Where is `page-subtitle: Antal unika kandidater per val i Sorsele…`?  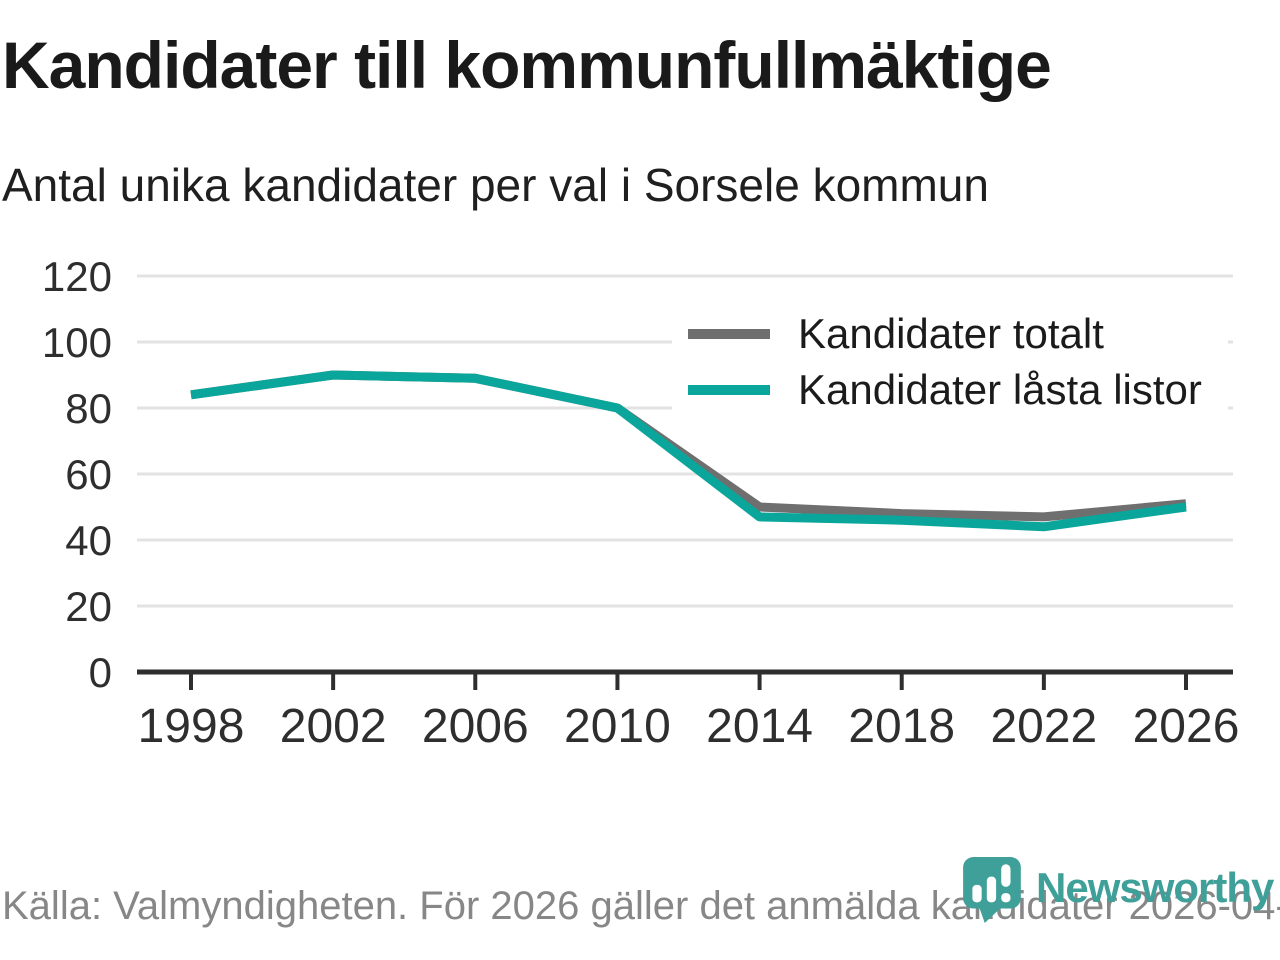 page-subtitle: Antal unika kandidater per val i Sorsele… is located at coordinates (495, 185).